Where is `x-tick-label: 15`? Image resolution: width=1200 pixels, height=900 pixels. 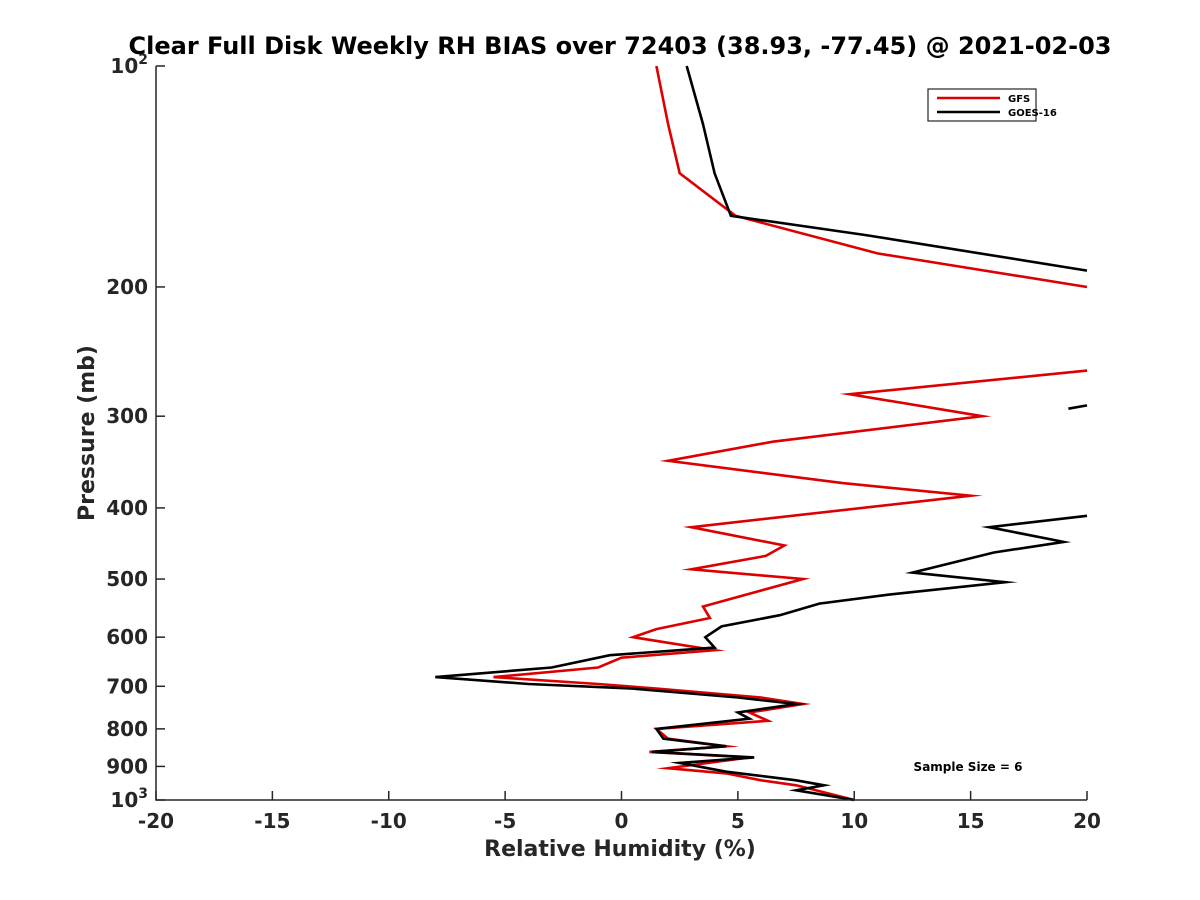 x-tick-label: 15 is located at coordinates (971, 821).